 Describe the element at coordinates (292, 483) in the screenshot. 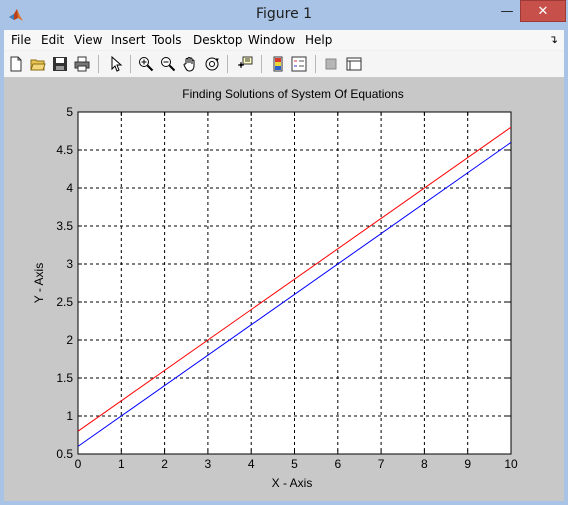

I see `x-axis-label: X - Axis` at that location.